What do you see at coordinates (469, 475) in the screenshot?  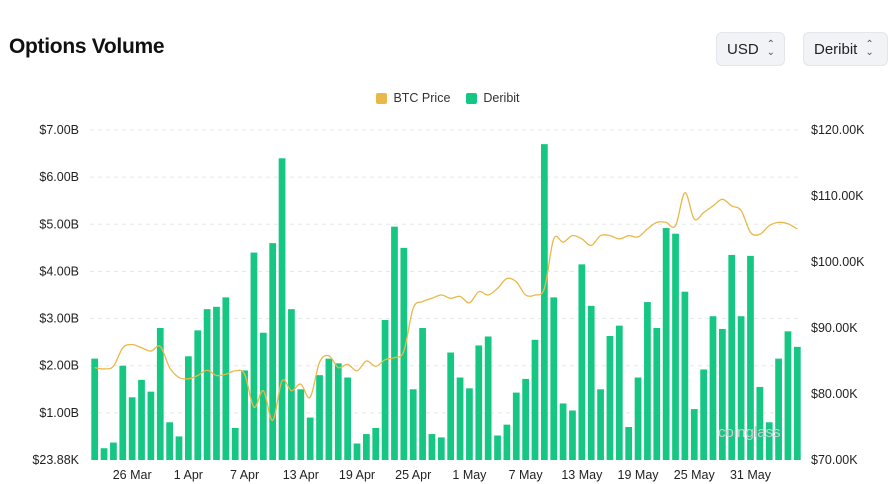 I see `x-tick-label: 1 May` at bounding box center [469, 475].